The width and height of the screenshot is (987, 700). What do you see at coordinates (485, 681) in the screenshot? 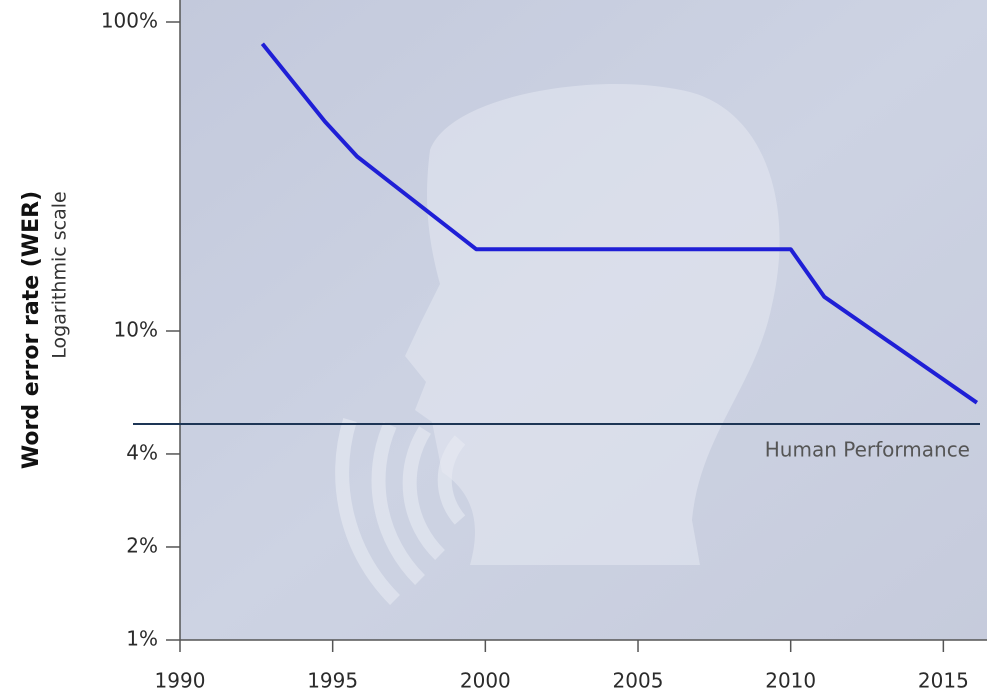
I see `x-tick-label: 2000` at bounding box center [485, 681].